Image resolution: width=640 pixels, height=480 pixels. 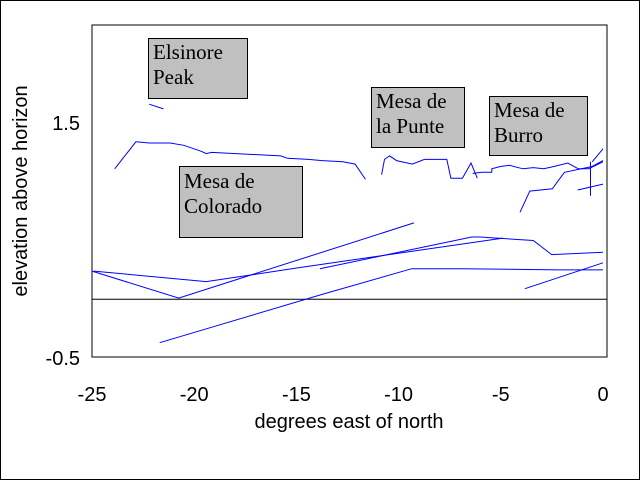 I want to click on annotation-mesa-de-colorado: Mesa de Colorado, so click(x=241, y=202).